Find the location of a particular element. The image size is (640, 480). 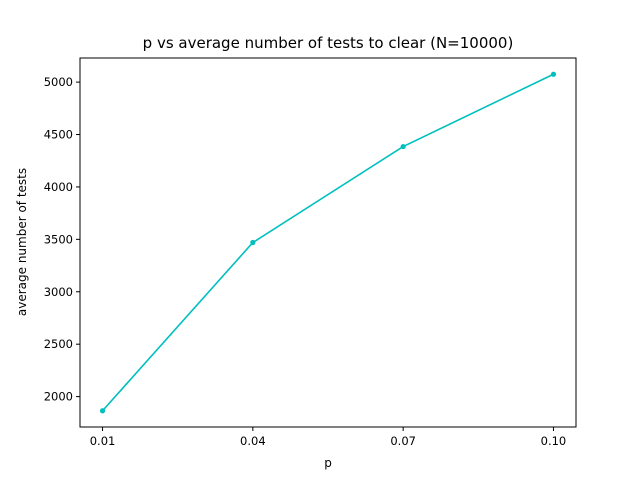

y-axis-ticks: 2000 2500 3000 3500 4000 4500 5000 is located at coordinates (62, 239).